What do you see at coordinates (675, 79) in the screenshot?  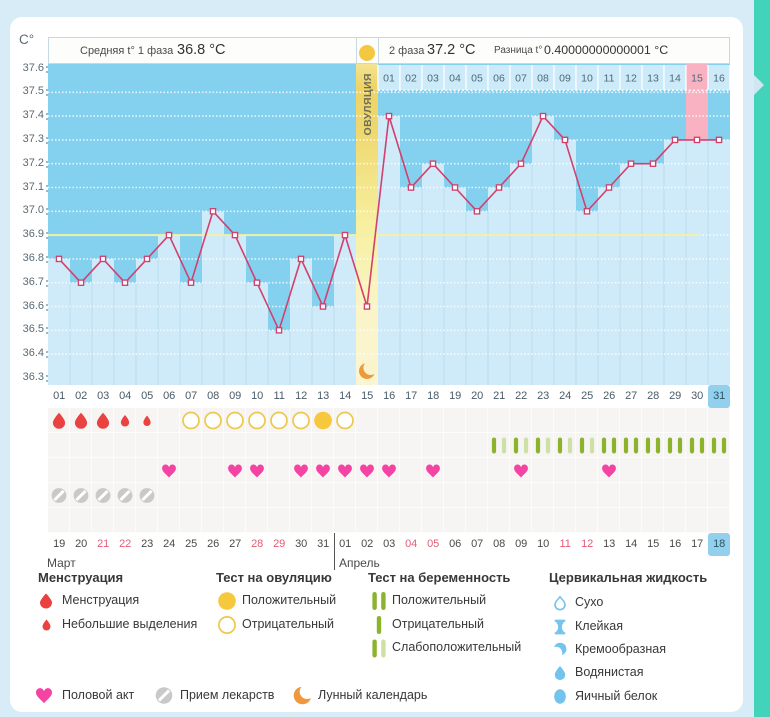 I see `svg-text: 14` at bounding box center [675, 79].